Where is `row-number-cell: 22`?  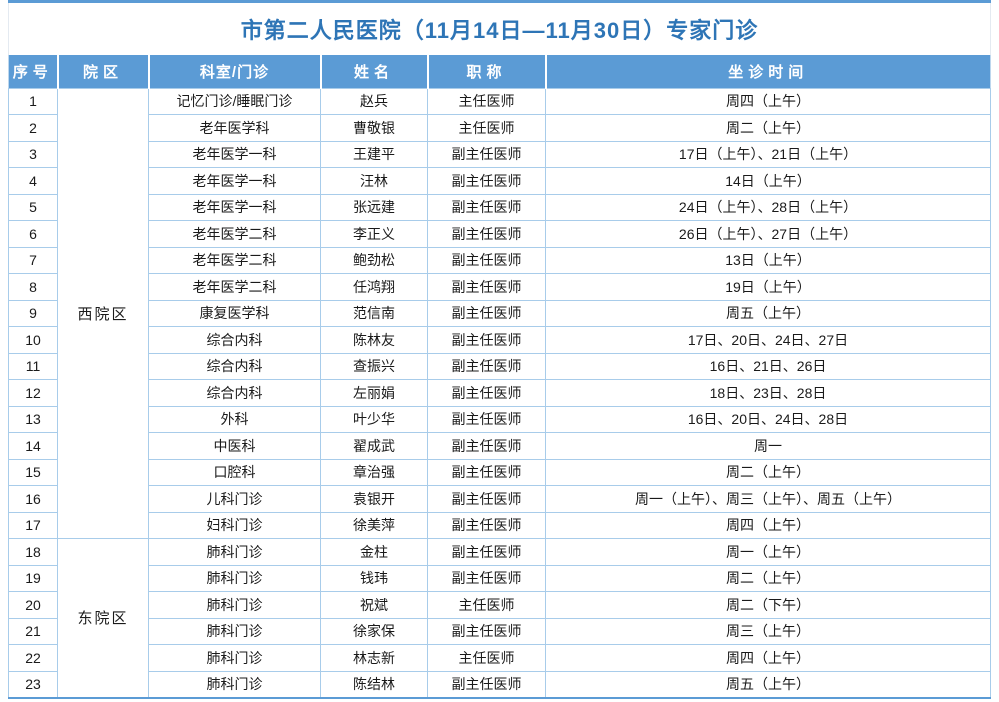
row-number-cell: 22 is located at coordinates (33, 658).